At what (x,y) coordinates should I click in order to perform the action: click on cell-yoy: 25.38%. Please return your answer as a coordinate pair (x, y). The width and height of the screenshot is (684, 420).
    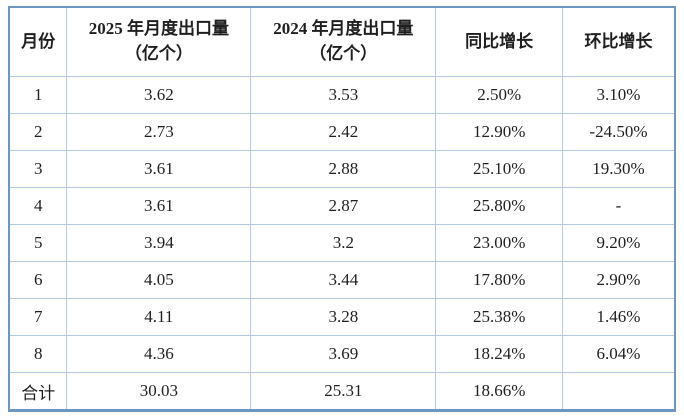
    Looking at the image, I should click on (499, 317).